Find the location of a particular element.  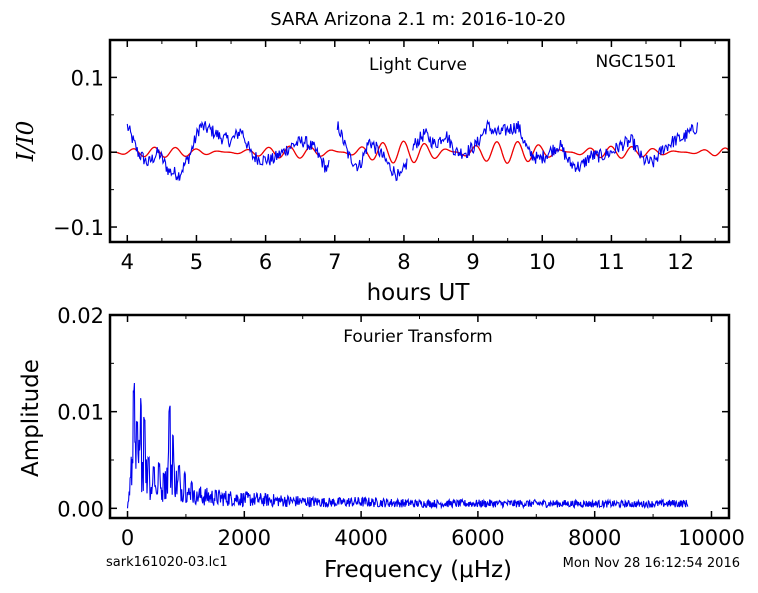

object-label: NGC1501 is located at coordinates (635, 62).